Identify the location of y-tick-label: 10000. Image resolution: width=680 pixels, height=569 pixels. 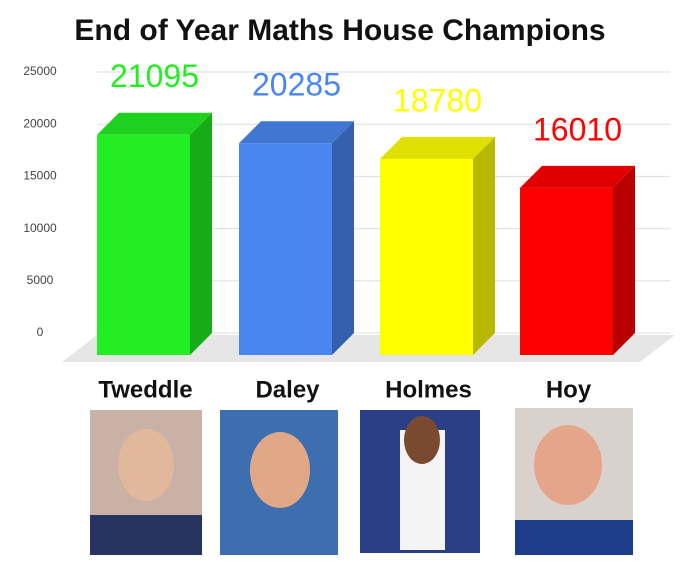
(40, 228).